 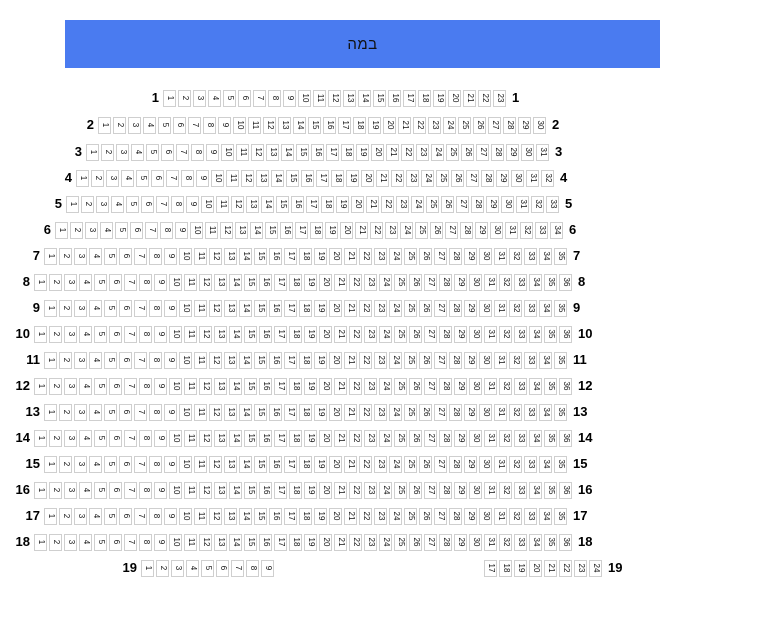 What do you see at coordinates (380, 360) in the screenshot?
I see `seat: 23` at bounding box center [380, 360].